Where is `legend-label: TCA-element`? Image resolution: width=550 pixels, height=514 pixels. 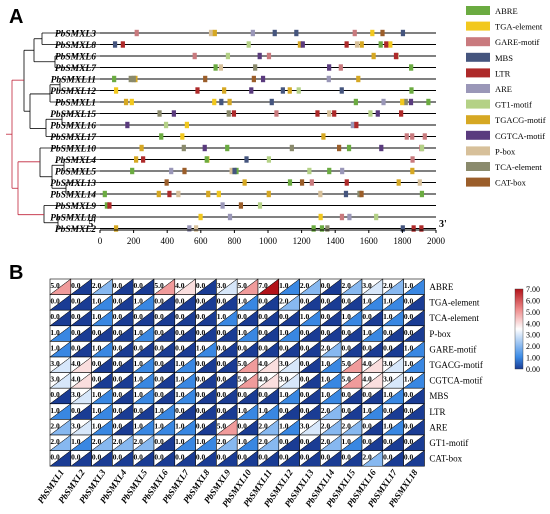
legend-label: TCA-element is located at coordinates (518, 167).